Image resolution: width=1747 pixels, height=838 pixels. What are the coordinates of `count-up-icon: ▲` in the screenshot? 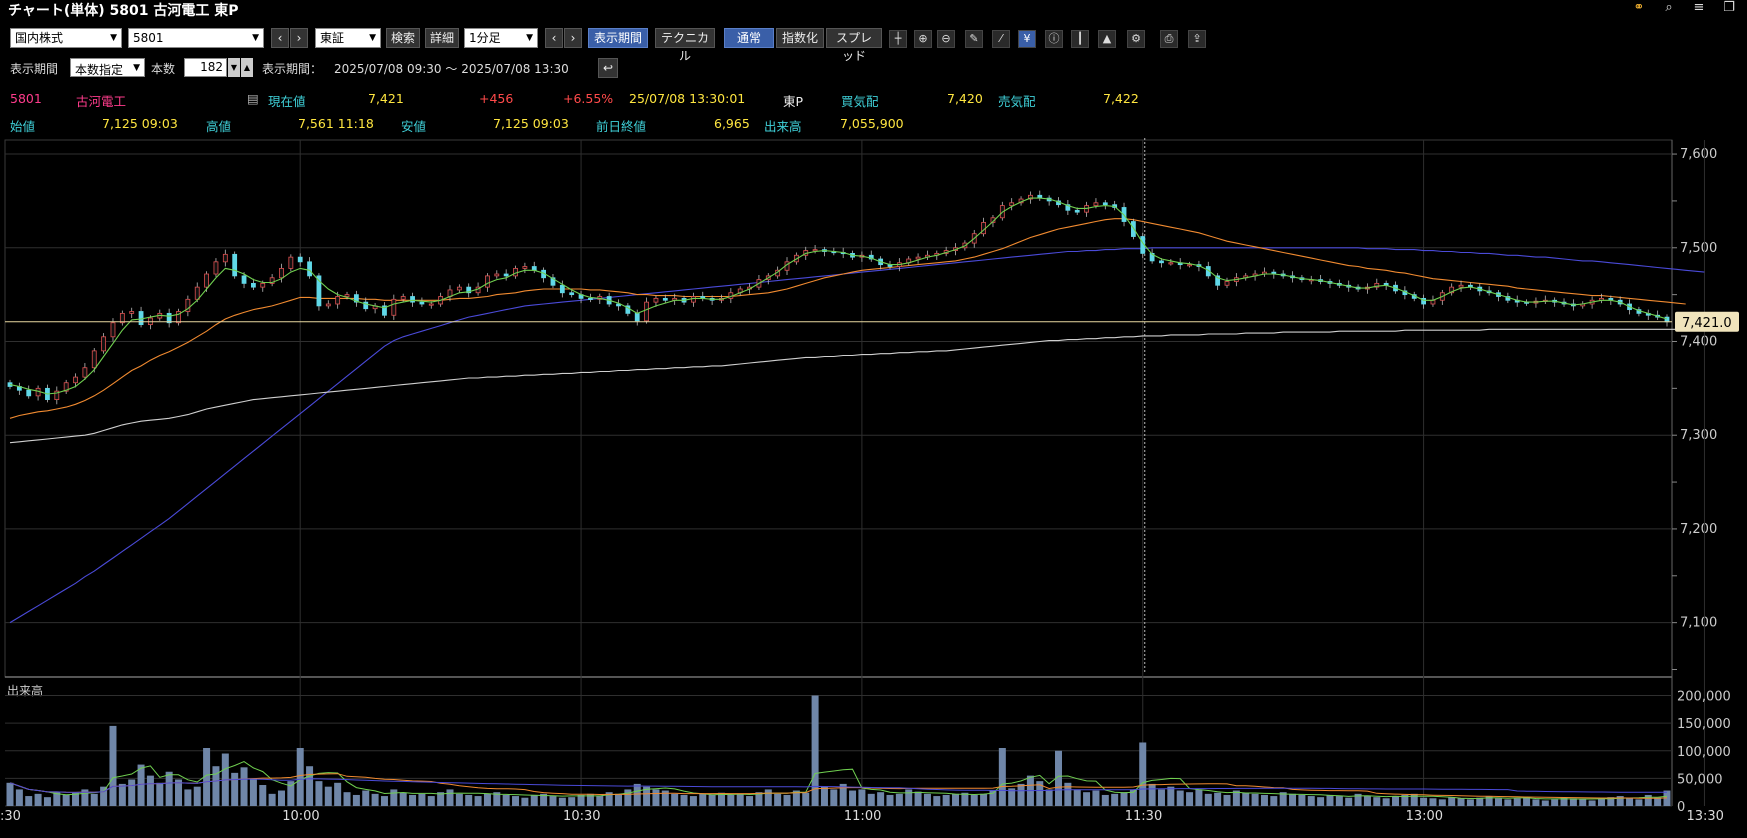 It's located at (247, 67).